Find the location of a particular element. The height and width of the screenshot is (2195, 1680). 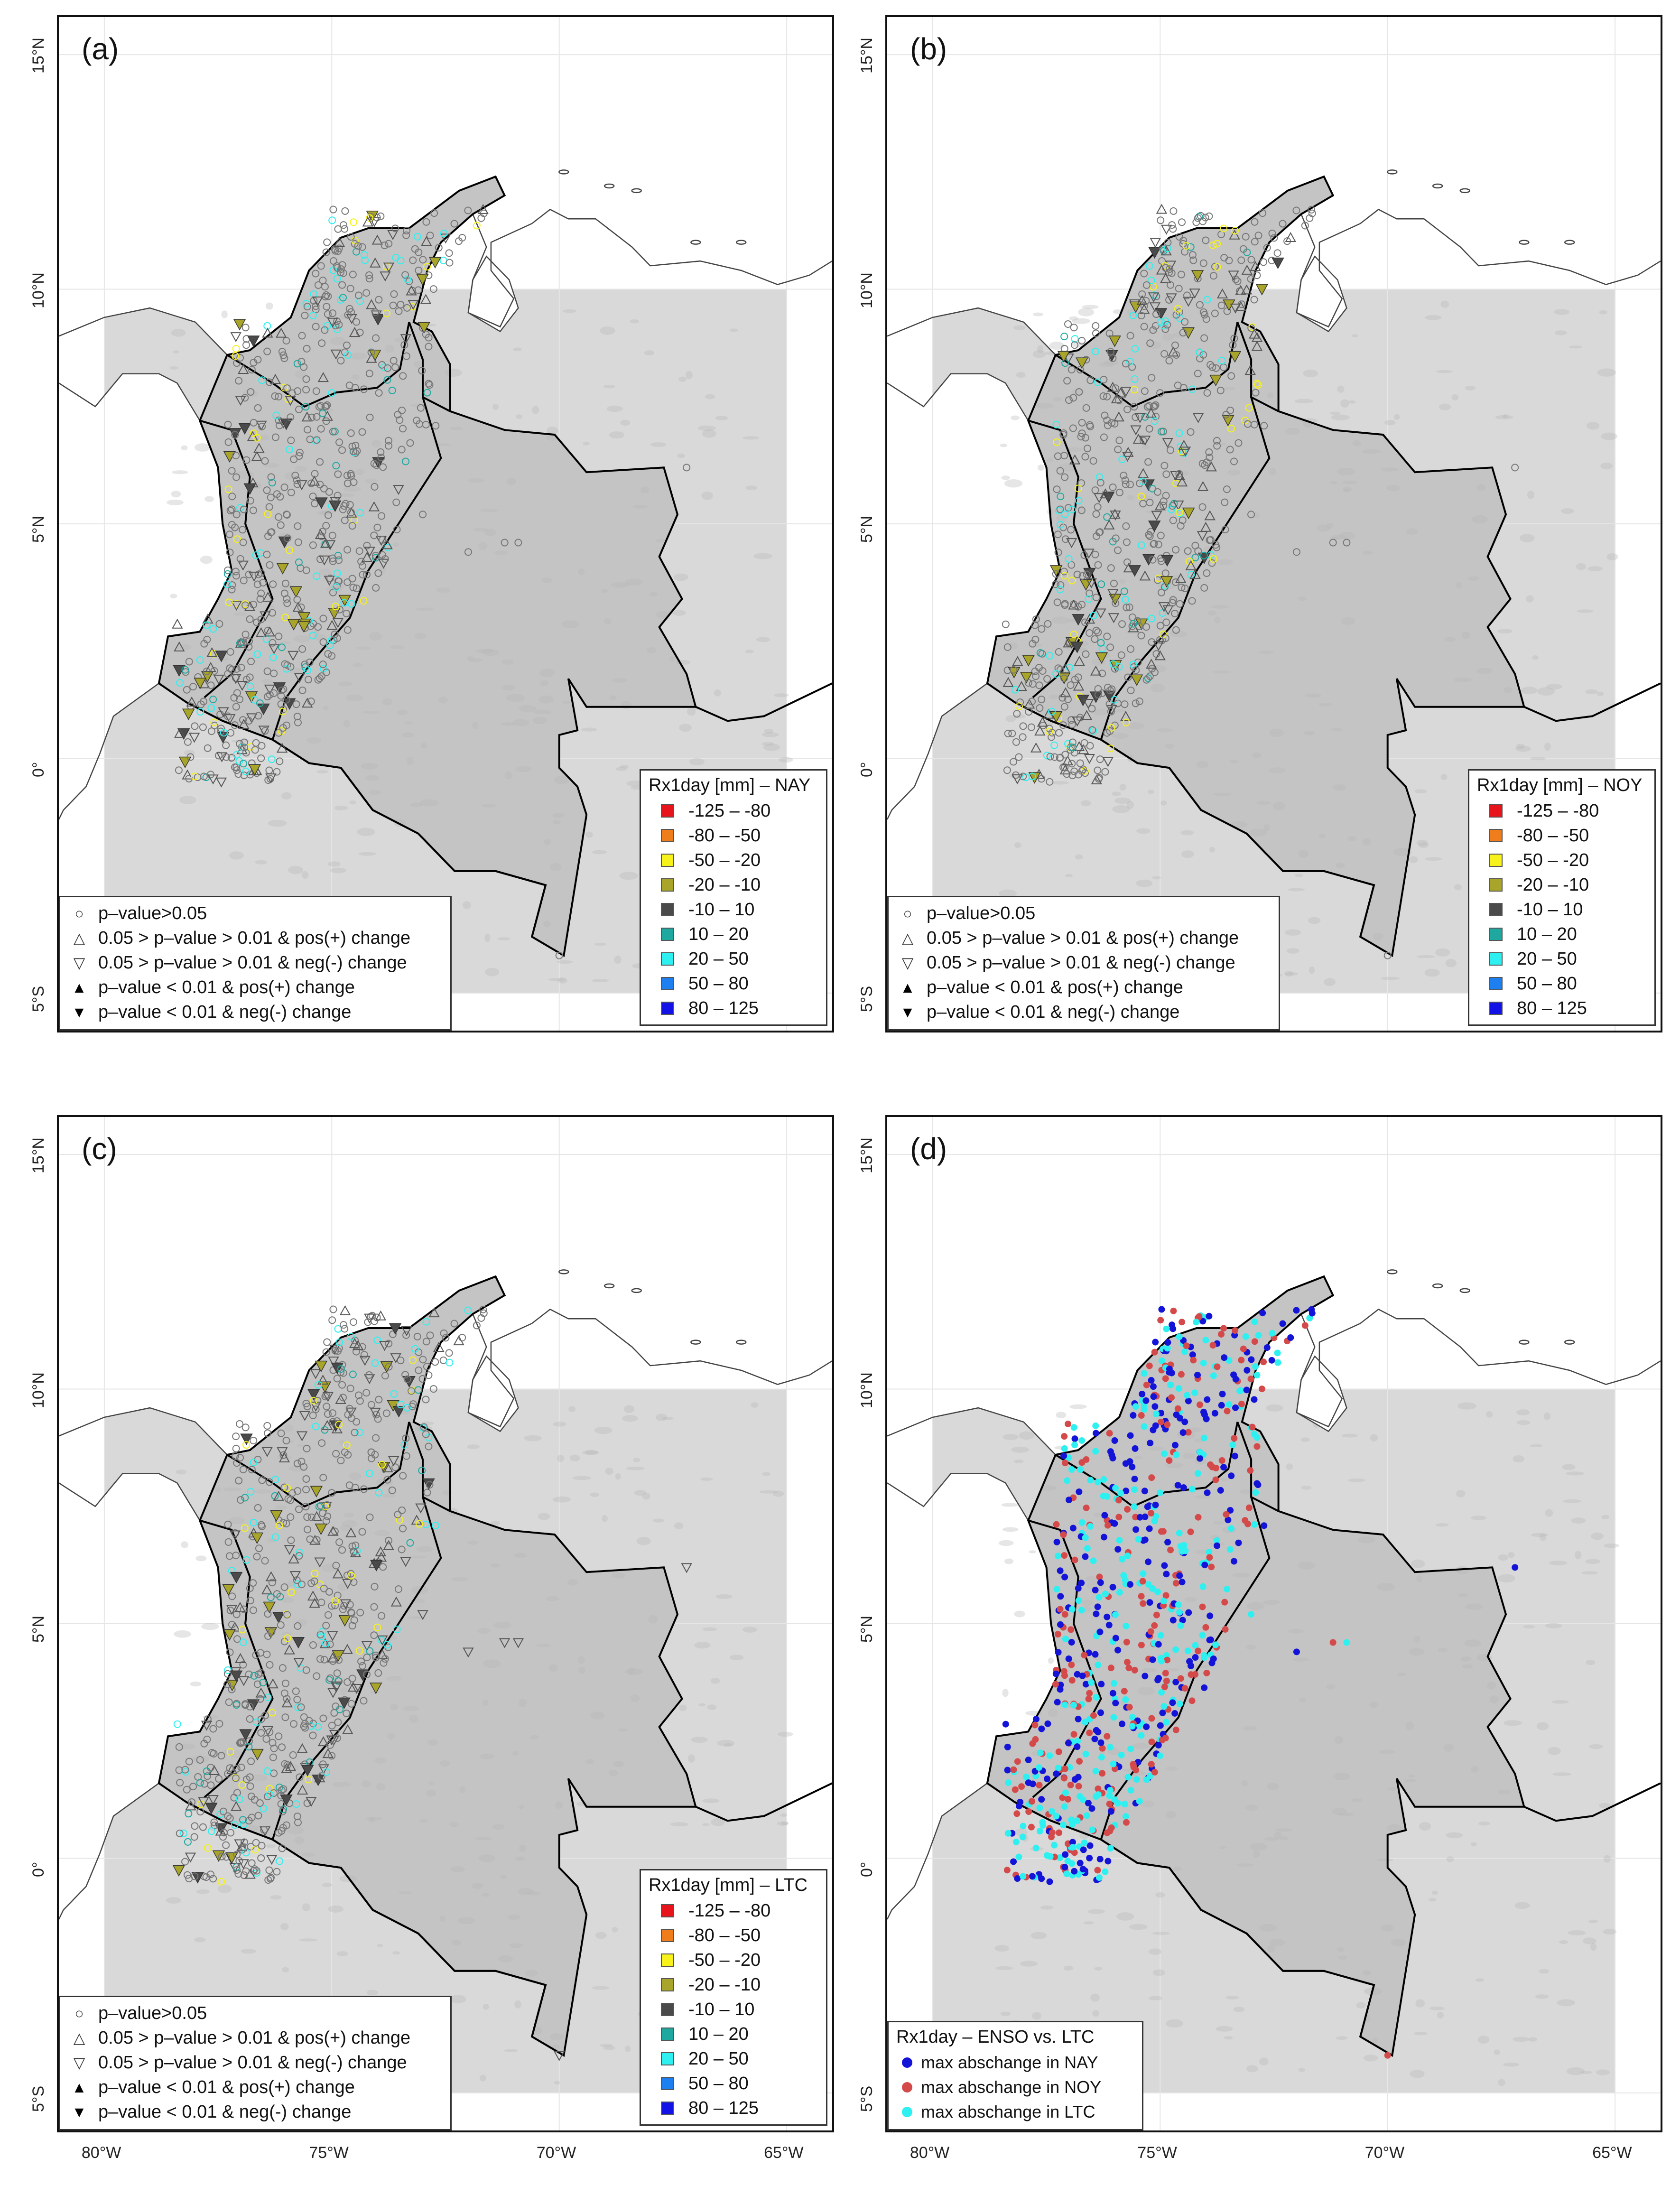

legend-class-label: 80 – 125 is located at coordinates (1552, 1008).